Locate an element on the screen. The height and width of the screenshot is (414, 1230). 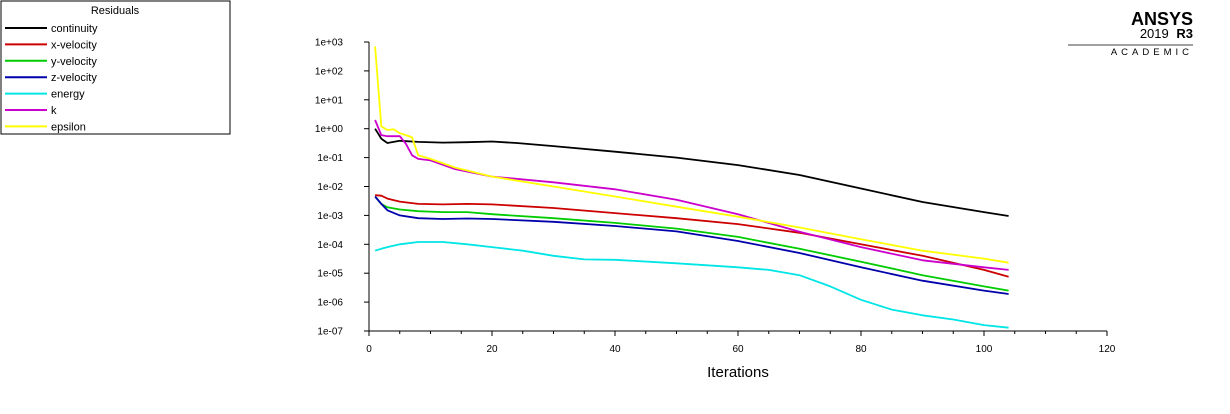
series-line-z-velocity is located at coordinates (691, 245).